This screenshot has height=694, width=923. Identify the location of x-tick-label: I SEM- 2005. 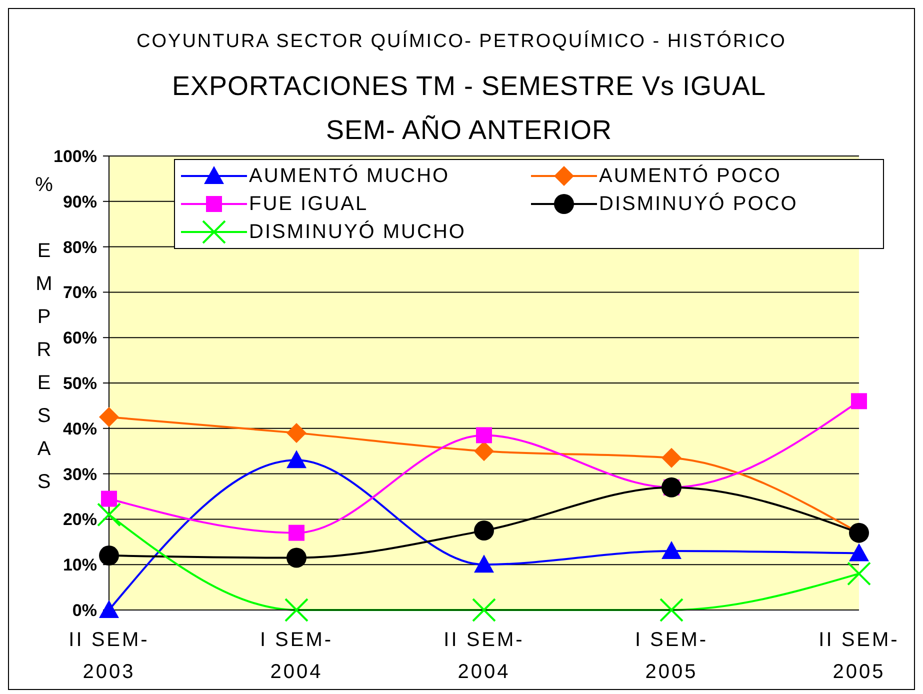
(671, 656).